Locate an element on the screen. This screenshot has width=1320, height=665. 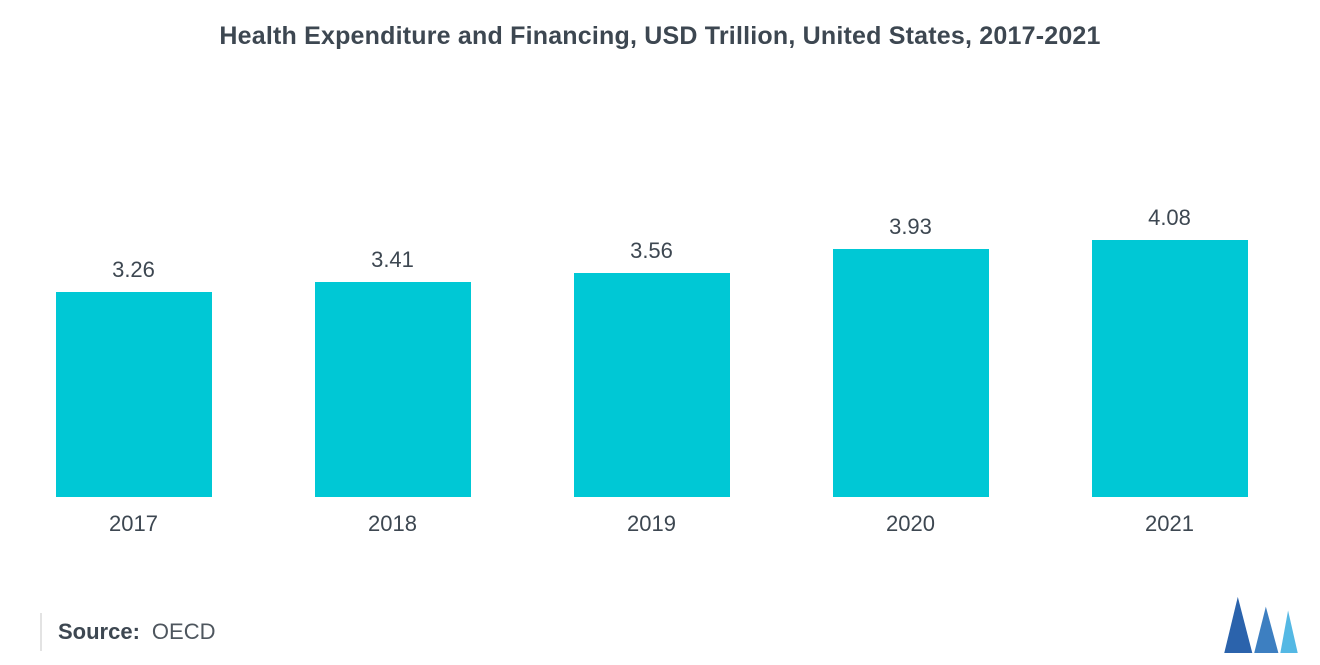
x-tick-label: 2020 is located at coordinates (910, 523).